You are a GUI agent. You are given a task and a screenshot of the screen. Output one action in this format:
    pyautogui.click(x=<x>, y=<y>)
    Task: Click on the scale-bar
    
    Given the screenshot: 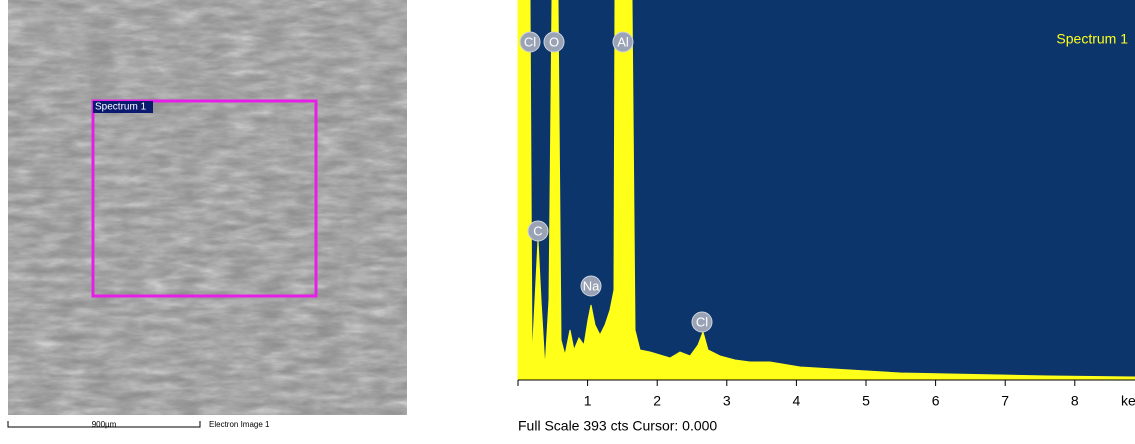 What is the action you would take?
    pyautogui.click(x=104, y=424)
    